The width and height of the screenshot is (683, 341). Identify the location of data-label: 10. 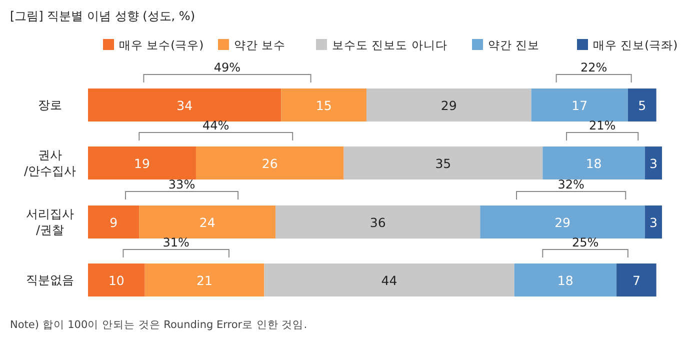
(116, 280).